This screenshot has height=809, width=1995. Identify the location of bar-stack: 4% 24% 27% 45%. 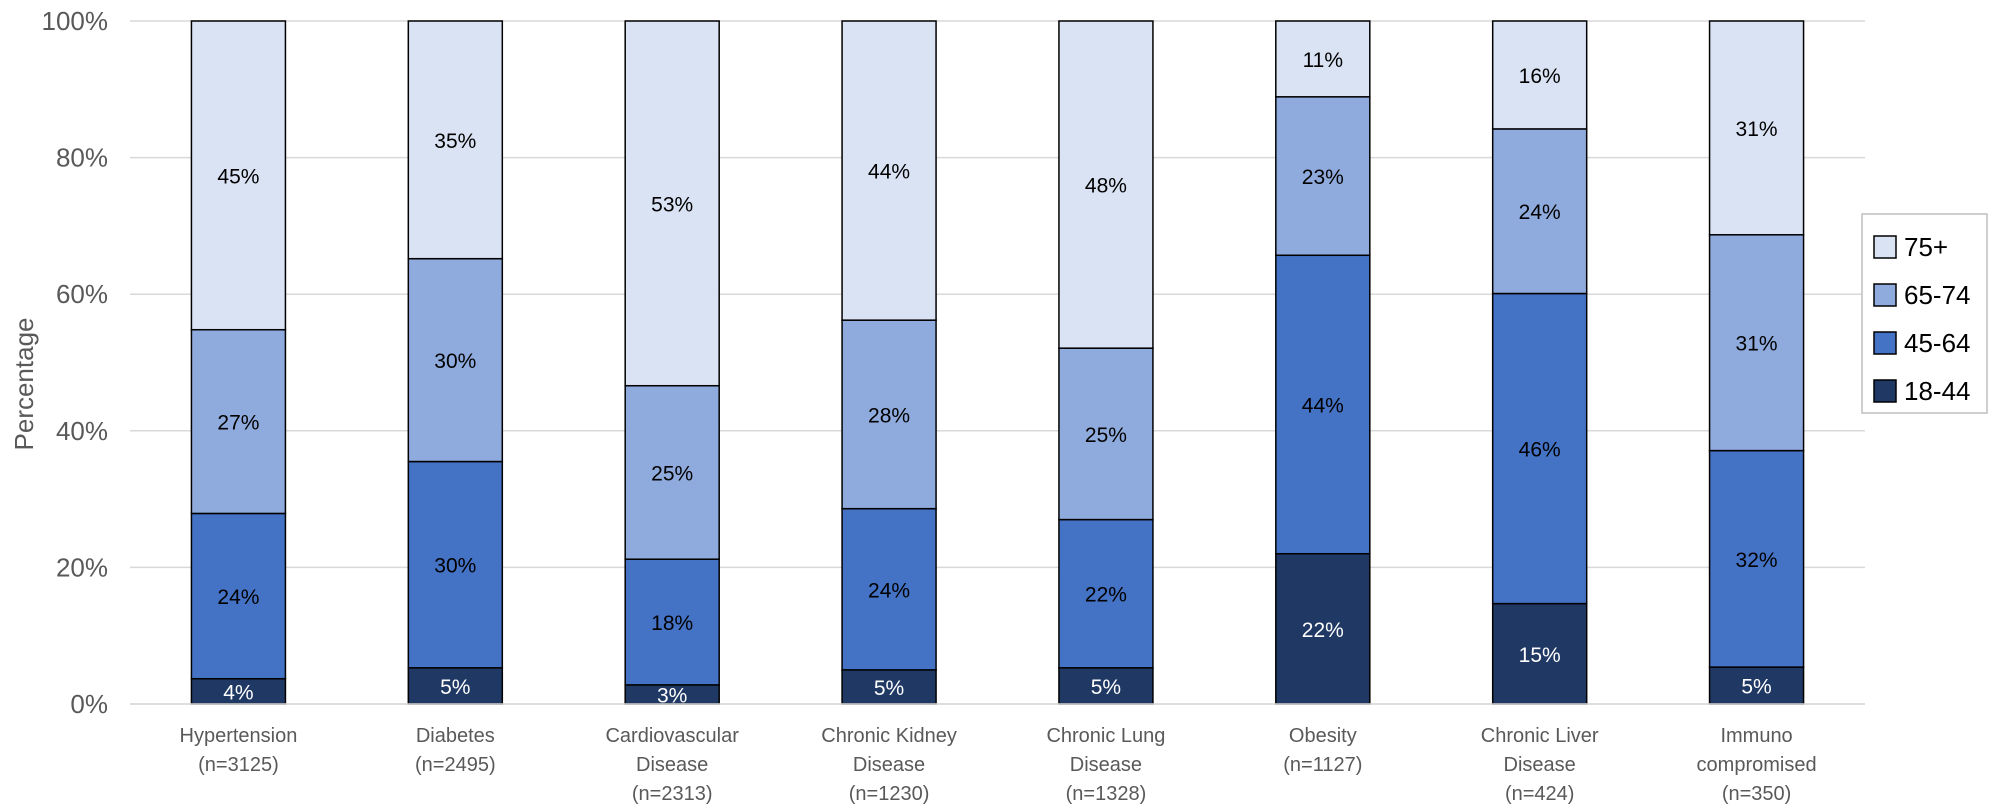
(238, 362).